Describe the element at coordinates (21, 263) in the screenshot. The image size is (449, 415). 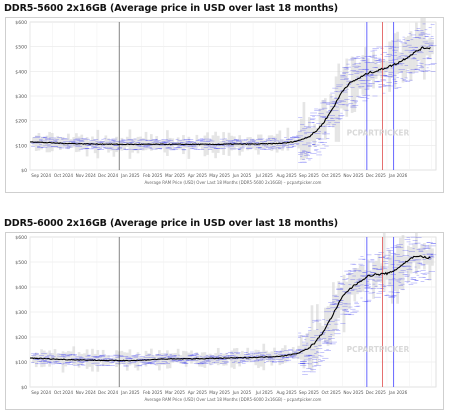
I see `y-tick-label: $500` at that location.